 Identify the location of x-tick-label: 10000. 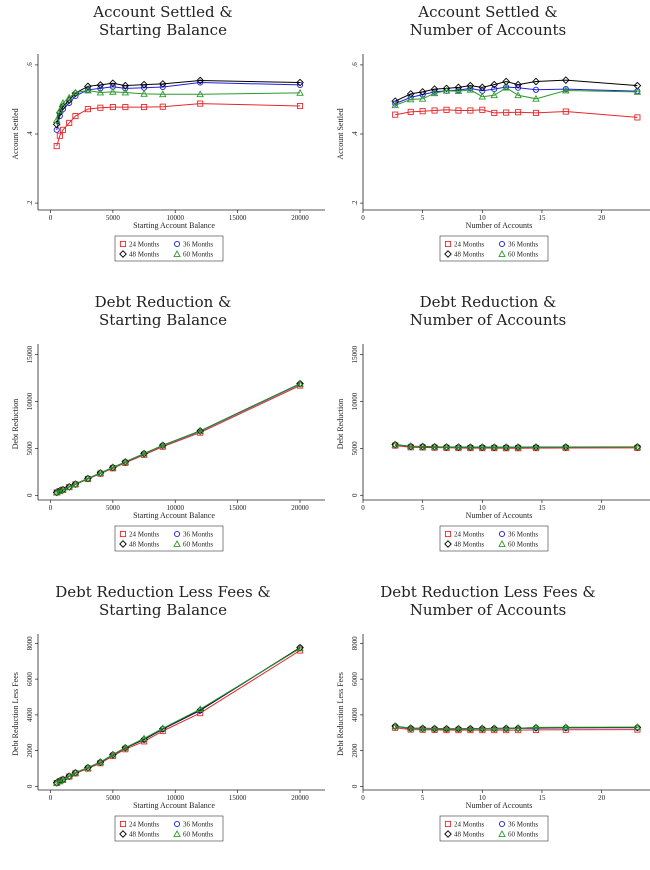
(175, 218).